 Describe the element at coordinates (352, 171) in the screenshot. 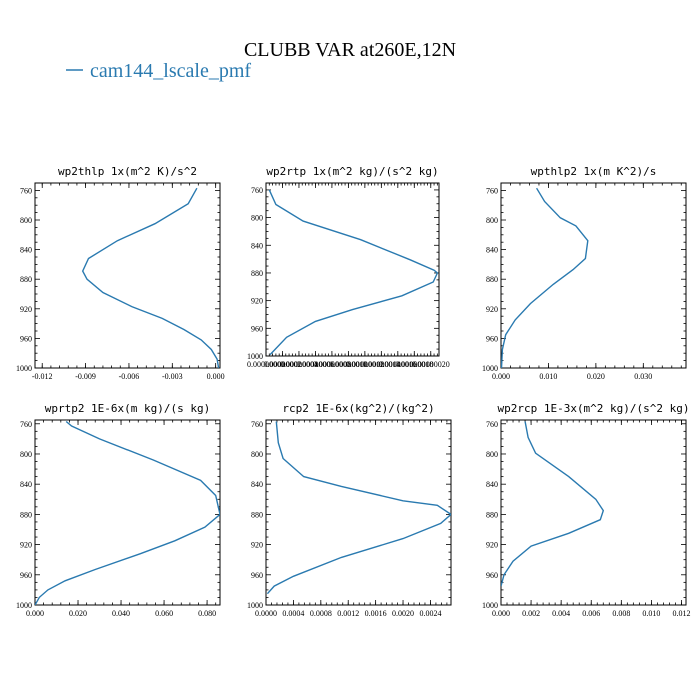

I see `panel-title: wp2rtp 1x(m^2 kg)/(s^2 kg)` at that location.